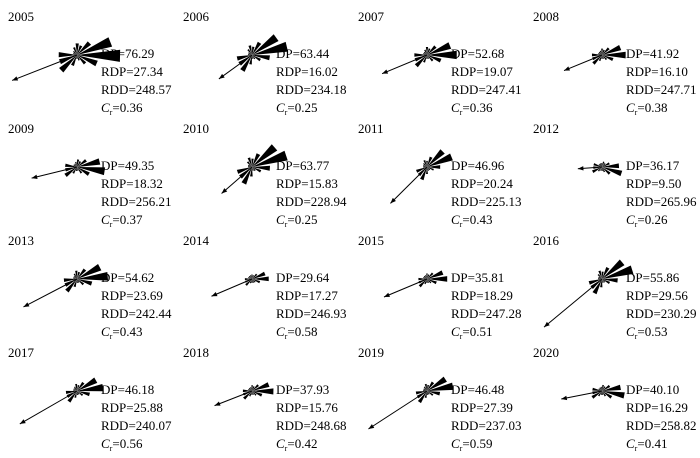  What do you see at coordinates (661, 313) in the screenshot?
I see `rdd-value: RDD=230.29` at bounding box center [661, 313].